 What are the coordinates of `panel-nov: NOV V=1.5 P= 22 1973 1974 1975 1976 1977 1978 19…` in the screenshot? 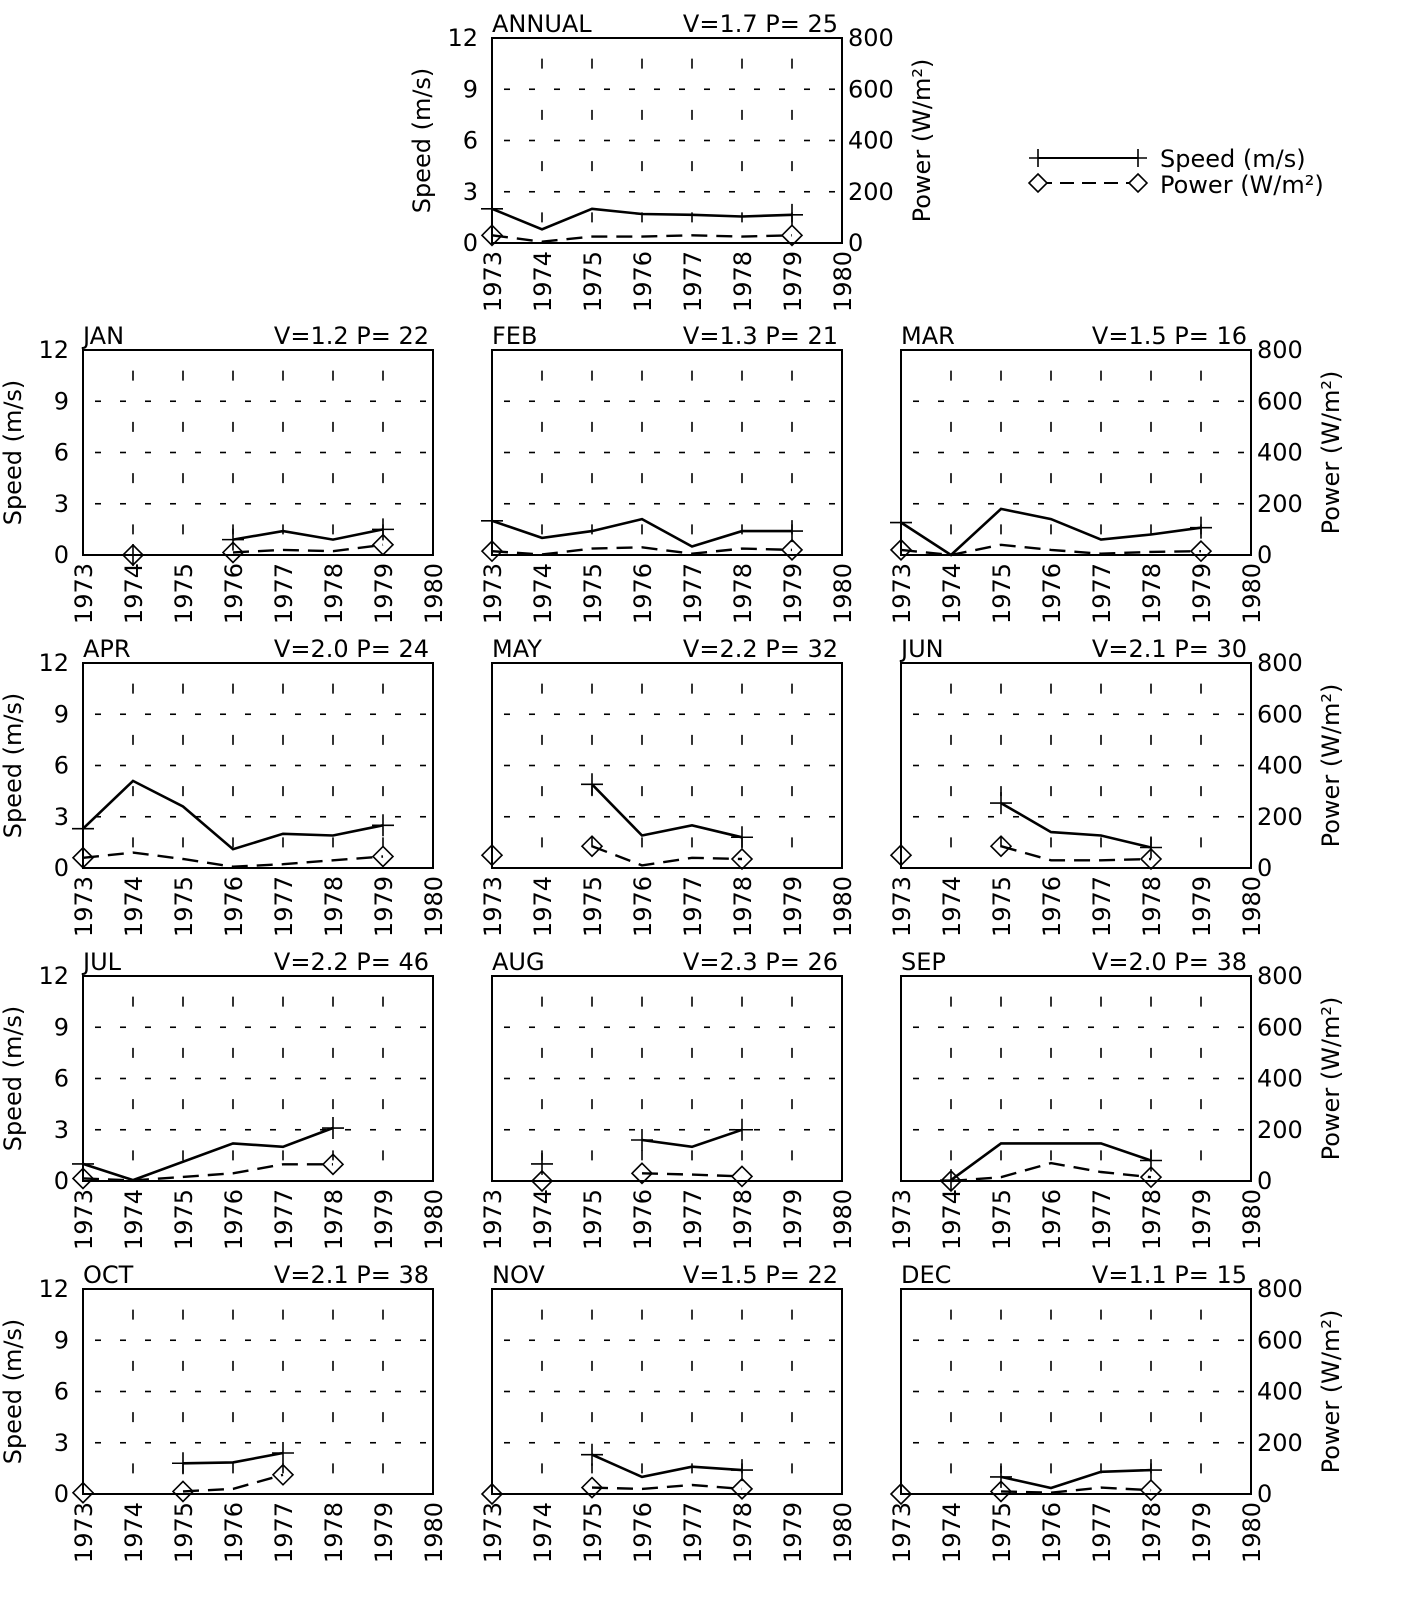 It's located at (668, 1412).